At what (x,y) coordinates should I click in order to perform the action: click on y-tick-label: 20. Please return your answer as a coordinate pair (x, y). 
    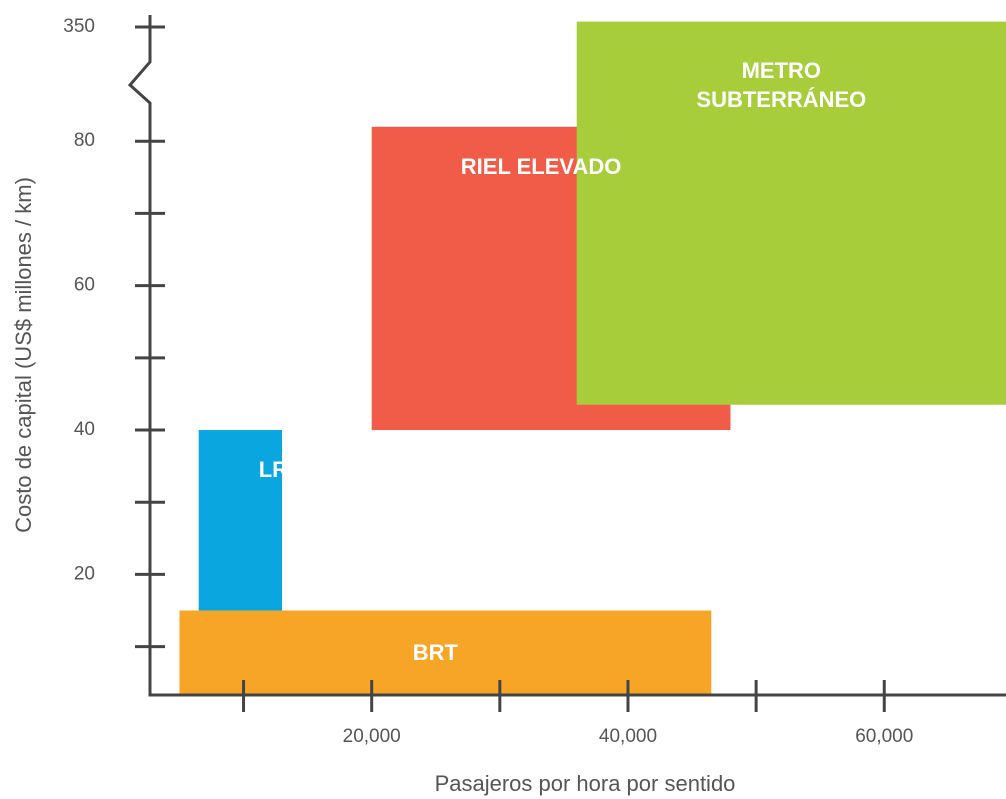
    Looking at the image, I should click on (84, 573).